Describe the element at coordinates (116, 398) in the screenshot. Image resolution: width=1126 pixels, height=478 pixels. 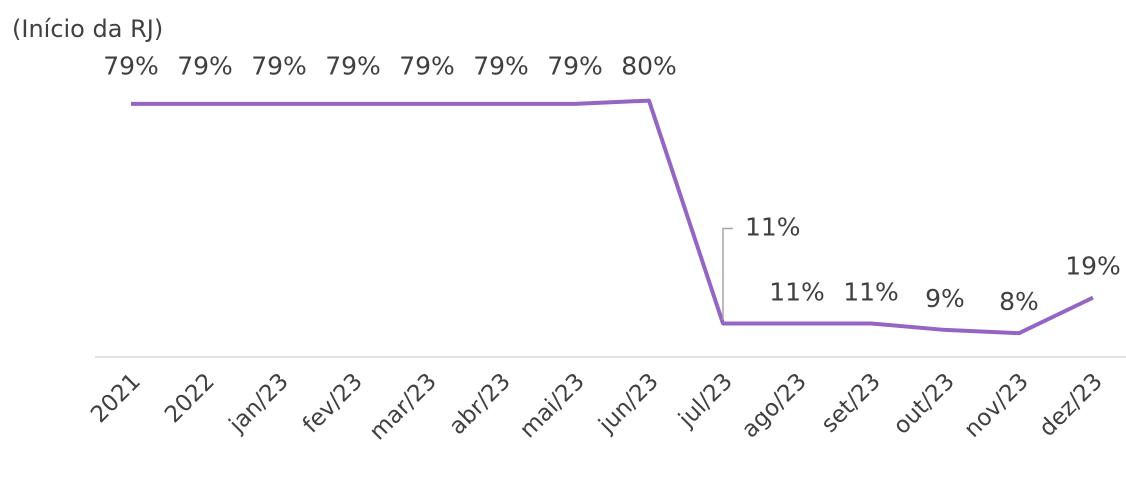
I see `x-tick-label: 2021` at that location.